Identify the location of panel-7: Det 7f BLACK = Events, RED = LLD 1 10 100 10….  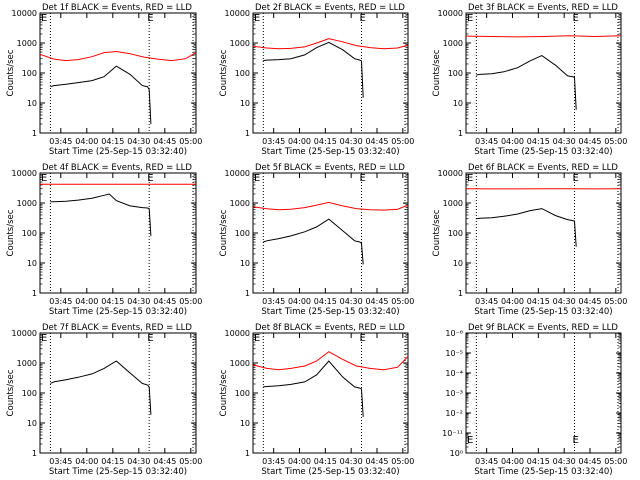
(104, 400).